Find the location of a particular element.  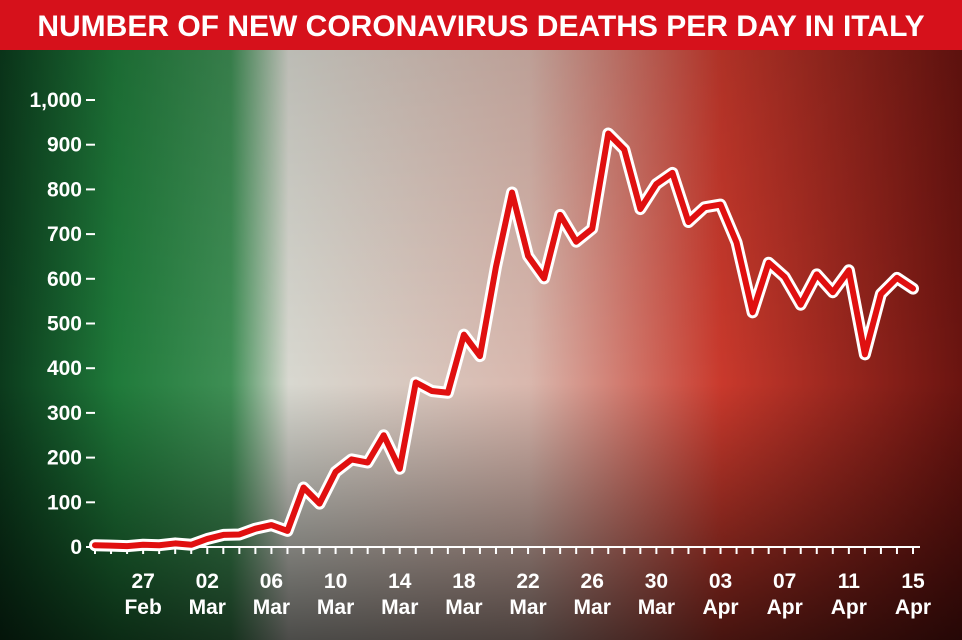

x-tick-label: 22 Mar is located at coordinates (527, 594).